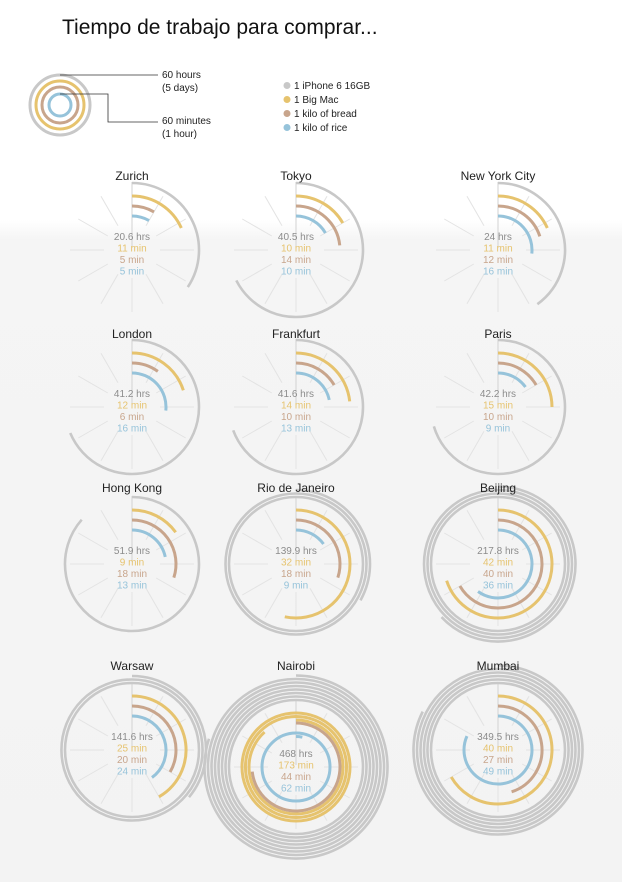 The image size is (622, 882). What do you see at coordinates (325, 114) in the screenshot?
I see `legend-label-bread: 1 kilo of bread` at bounding box center [325, 114].